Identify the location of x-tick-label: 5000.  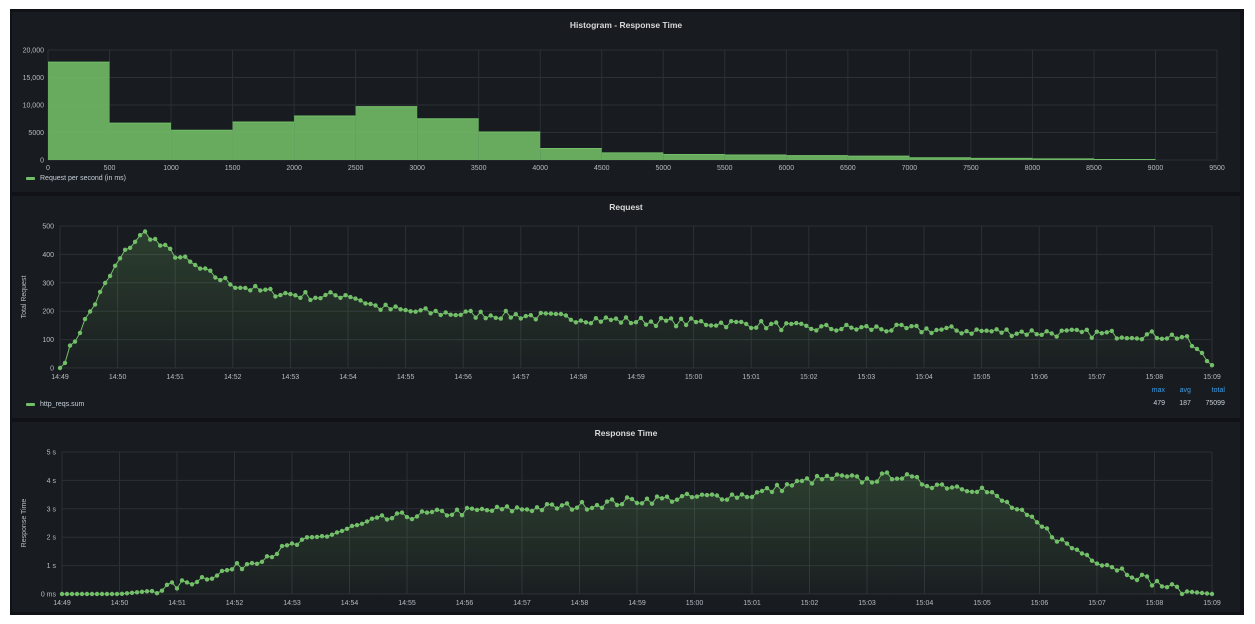
(663, 168).